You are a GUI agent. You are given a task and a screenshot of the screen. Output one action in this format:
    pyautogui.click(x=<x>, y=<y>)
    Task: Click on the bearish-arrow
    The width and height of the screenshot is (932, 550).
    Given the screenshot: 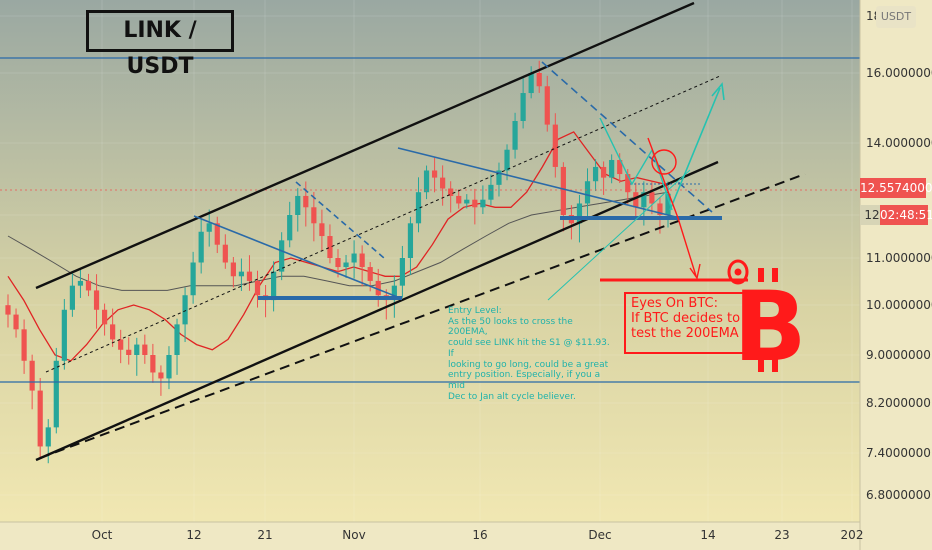 What is the action you would take?
    pyautogui.click(x=672, y=207)
    